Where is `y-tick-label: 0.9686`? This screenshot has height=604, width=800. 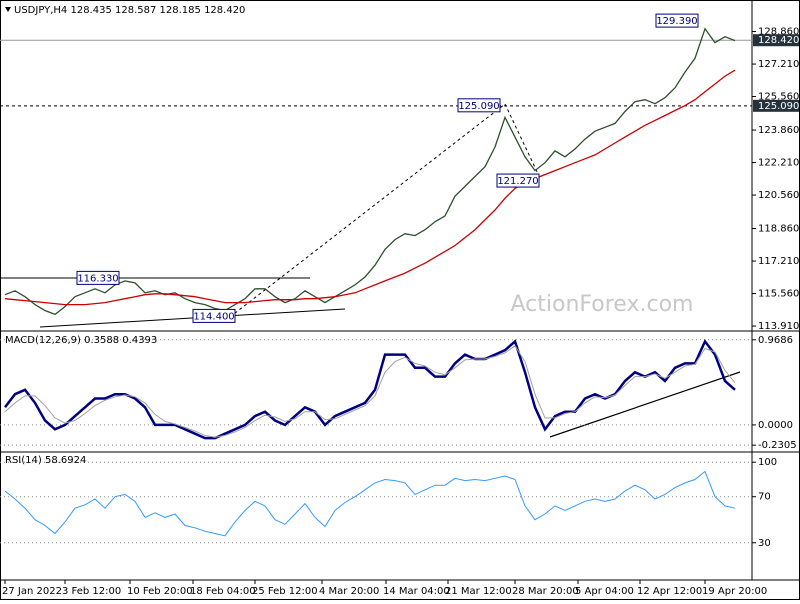 y-tick-label: 0.9686 is located at coordinates (775, 340).